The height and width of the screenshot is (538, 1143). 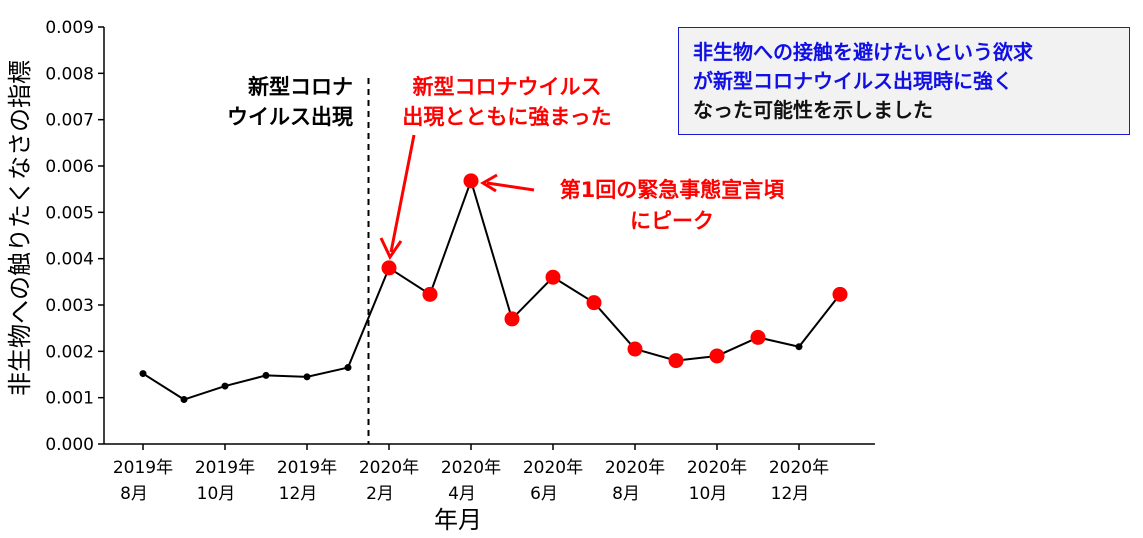 I want to click on rise-label-line2: 出現とともに強まった, so click(x=506, y=117).